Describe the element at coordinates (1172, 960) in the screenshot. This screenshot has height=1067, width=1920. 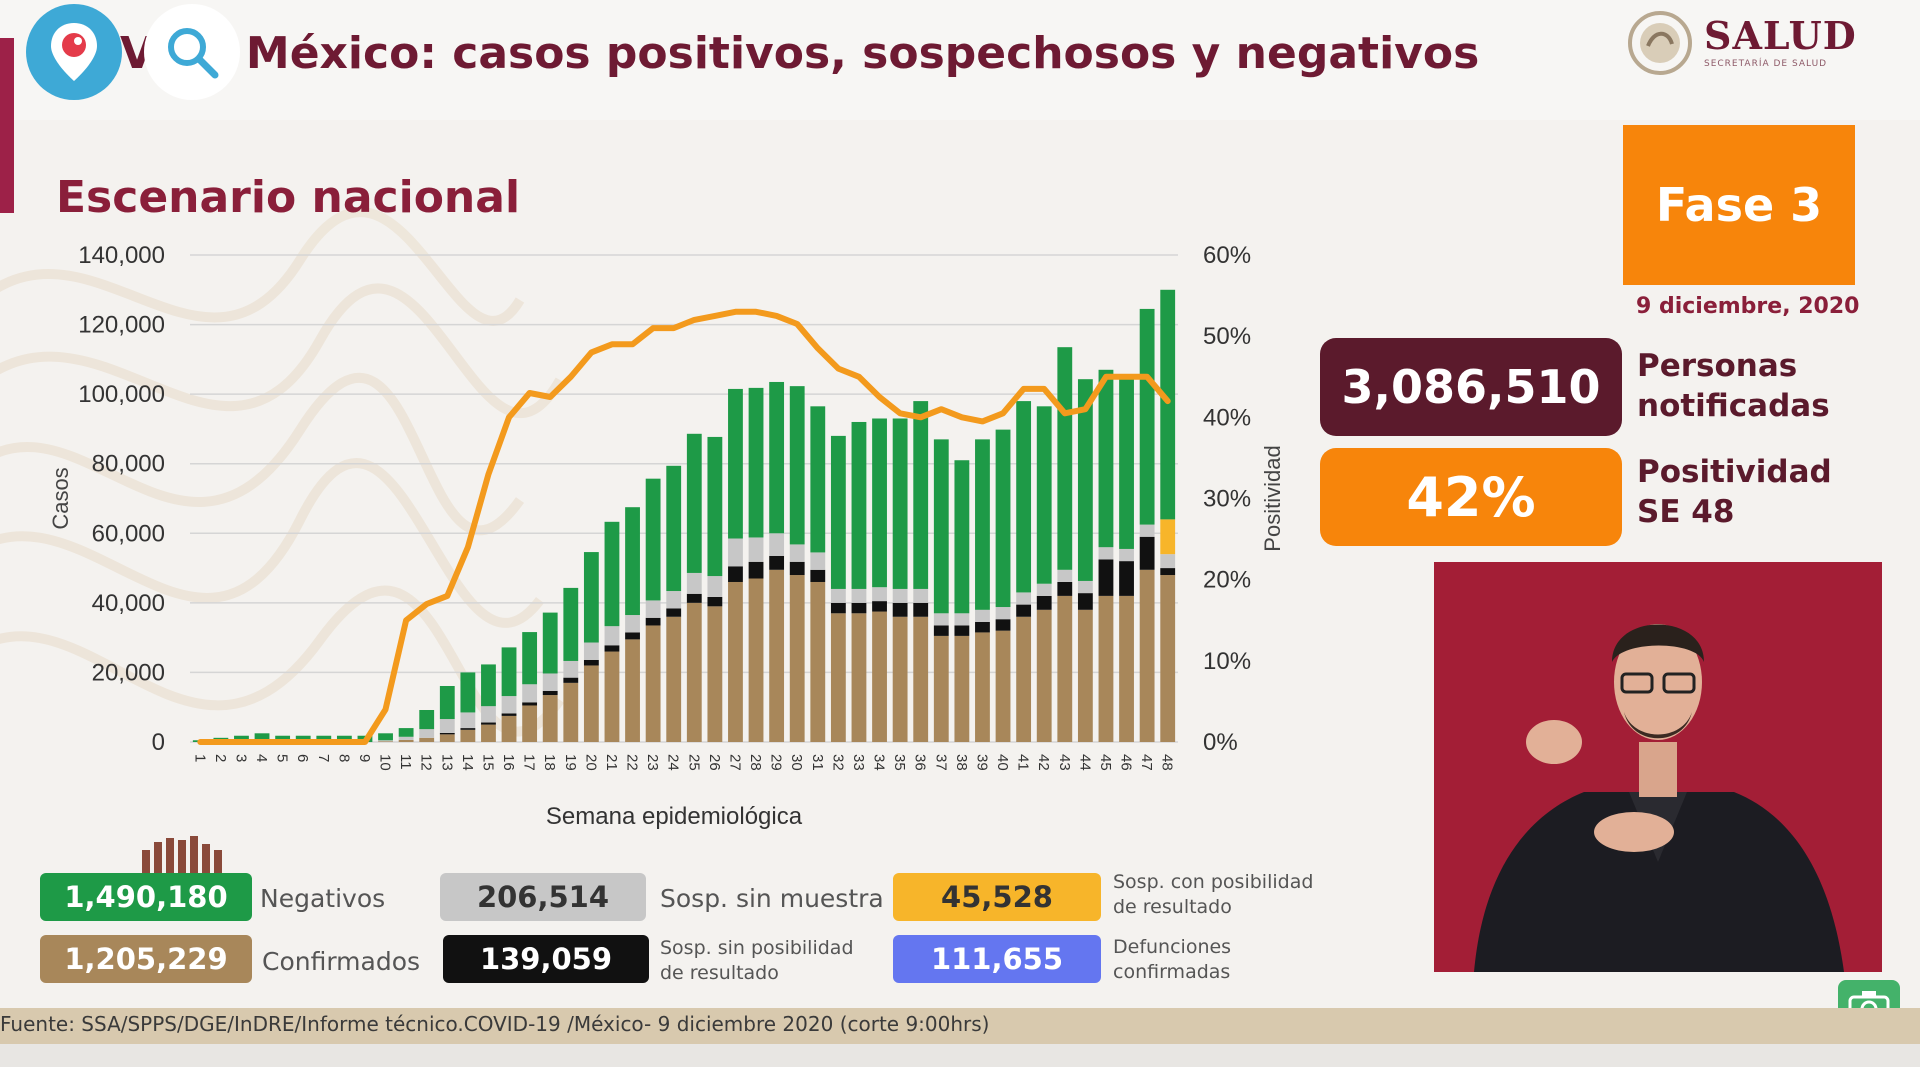
I see `legend-defunciones-label: Defunciones confirmadas` at that location.